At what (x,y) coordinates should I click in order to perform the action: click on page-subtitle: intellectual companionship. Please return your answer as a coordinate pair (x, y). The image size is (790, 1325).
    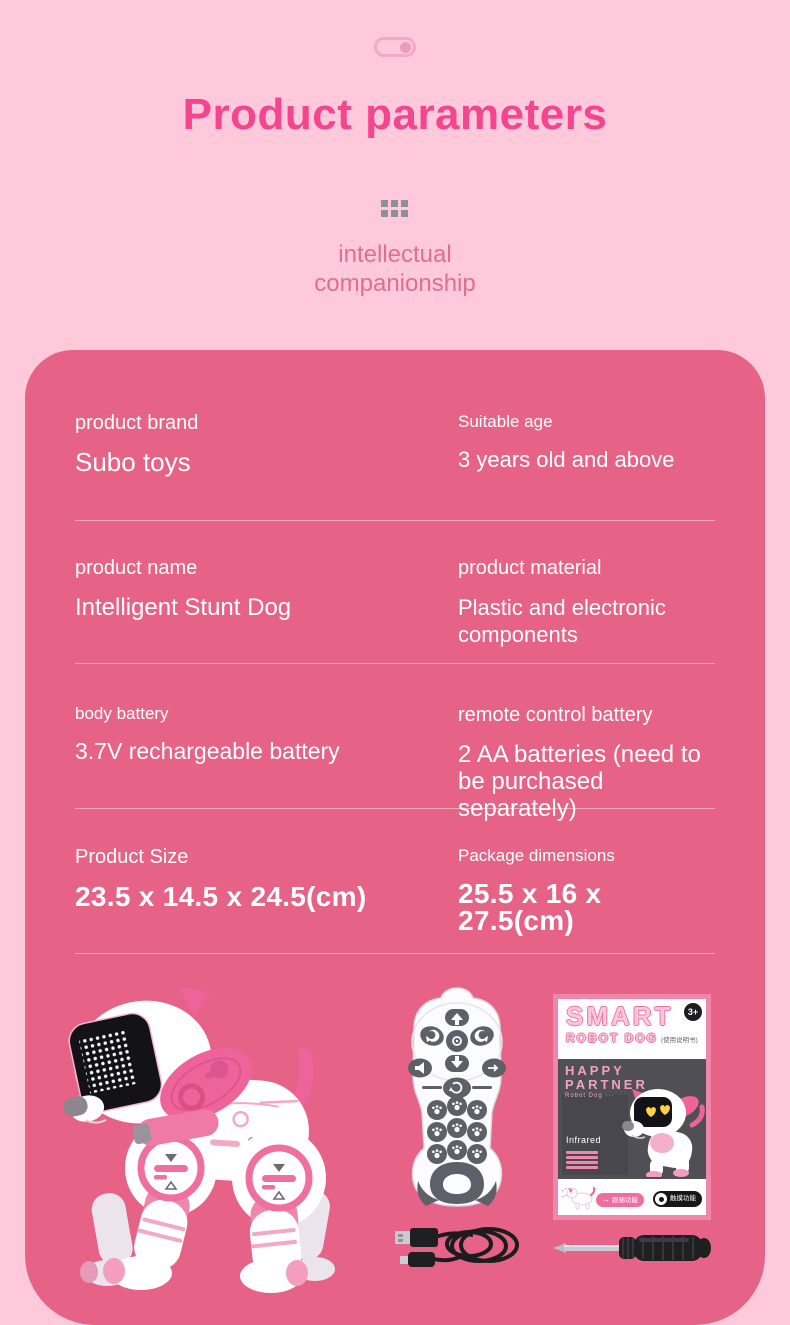
    Looking at the image, I should click on (395, 269).